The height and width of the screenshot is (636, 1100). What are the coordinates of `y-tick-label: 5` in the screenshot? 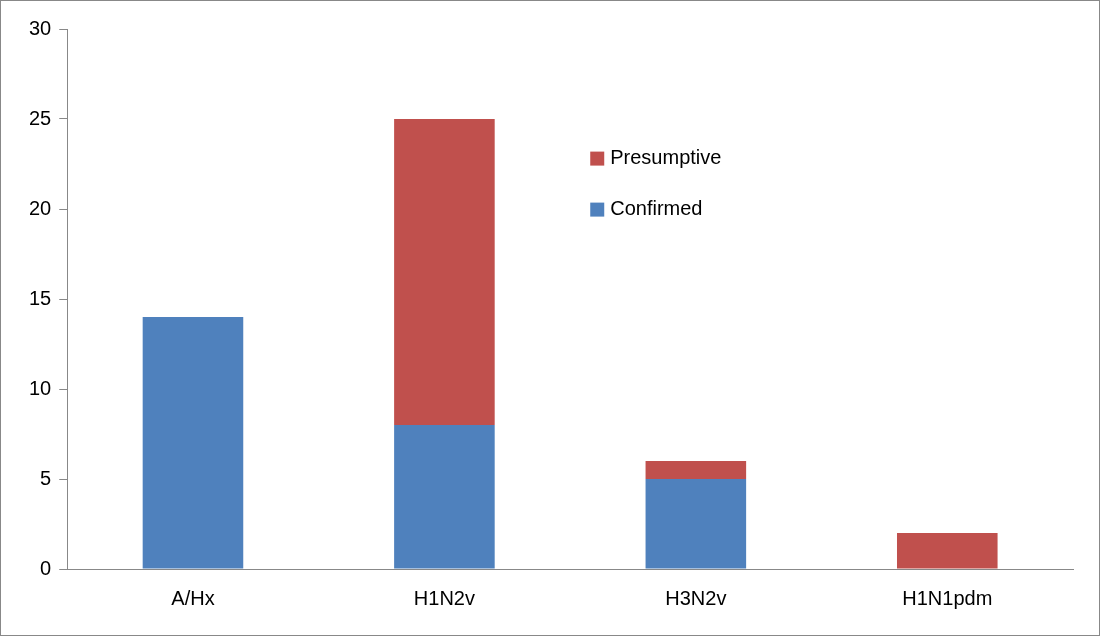 It's located at (46, 477).